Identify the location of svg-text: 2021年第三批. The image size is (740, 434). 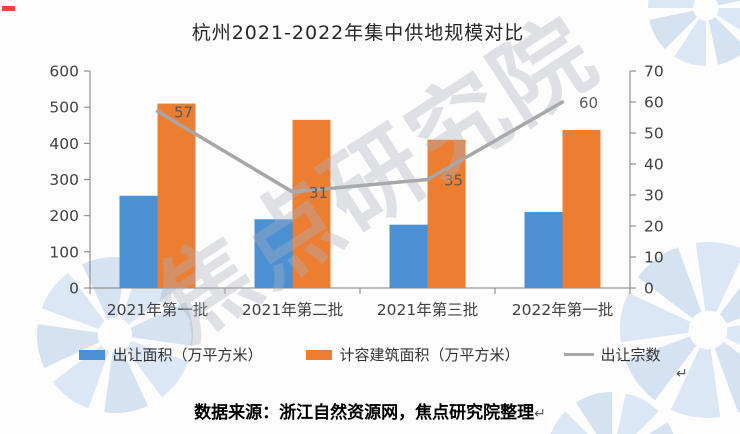
(427, 310).